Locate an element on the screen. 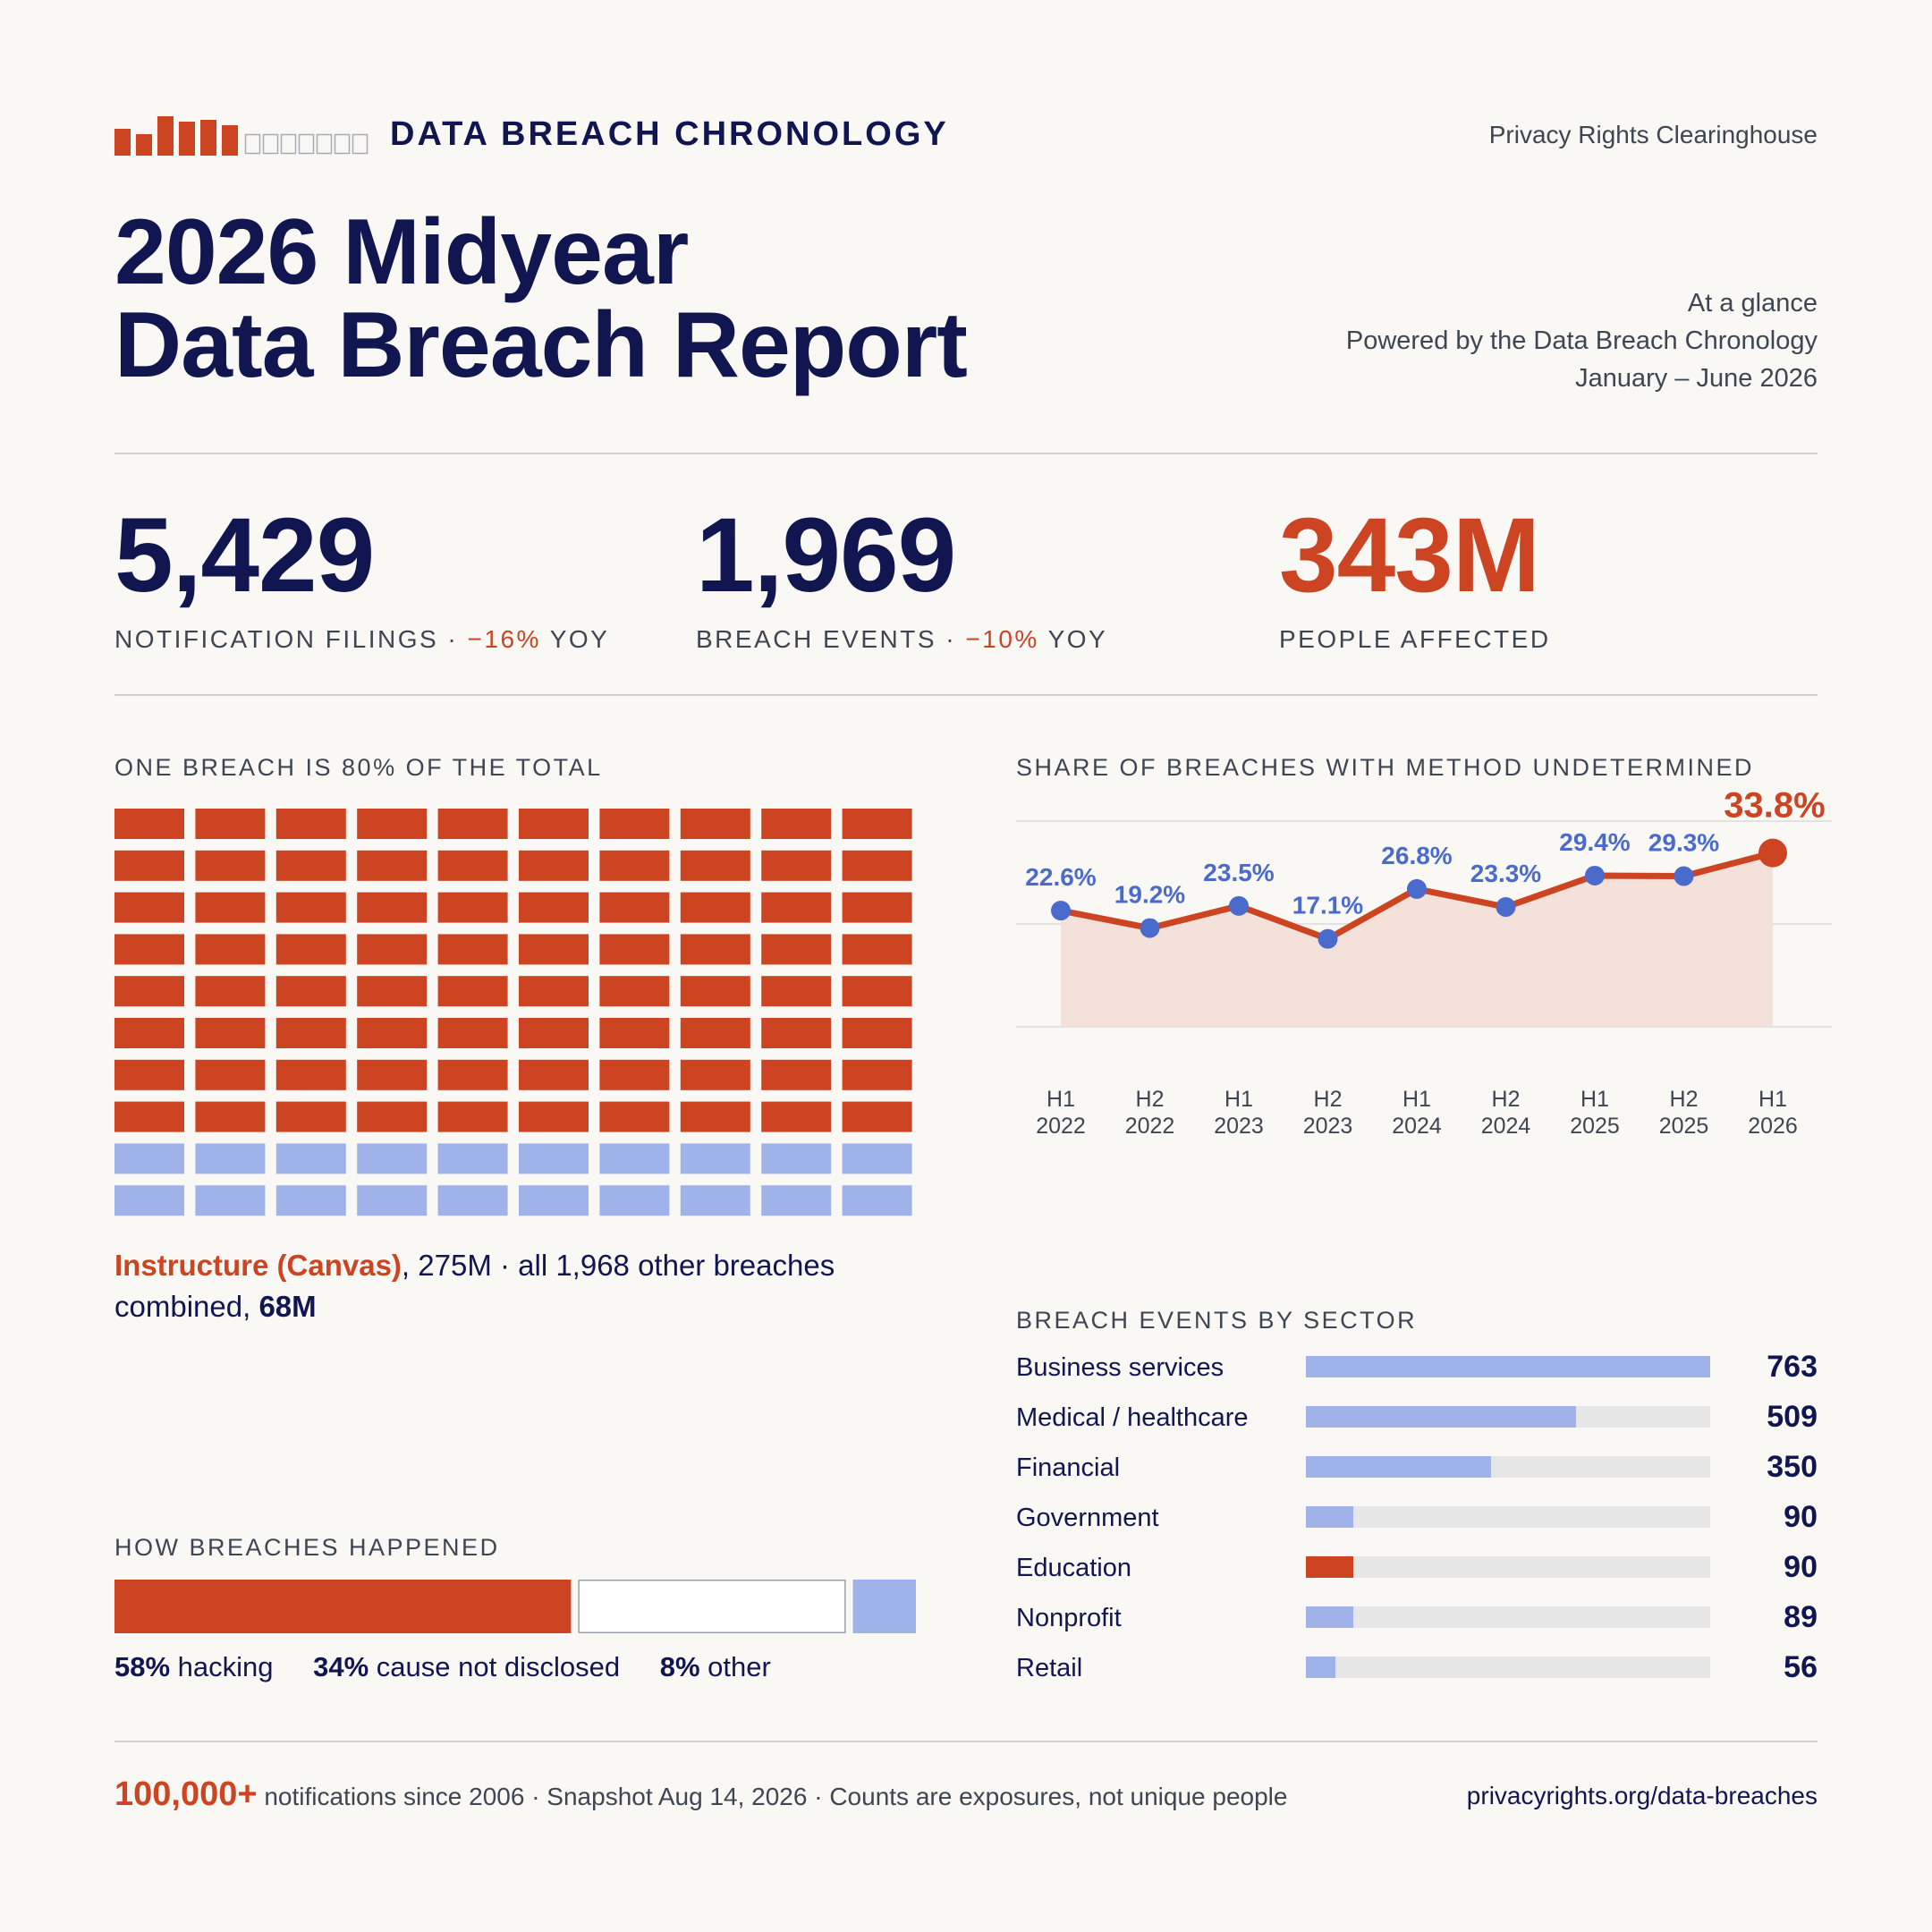 Image resolution: width=1932 pixels, height=1932 pixels. divider is located at coordinates (966, 453).